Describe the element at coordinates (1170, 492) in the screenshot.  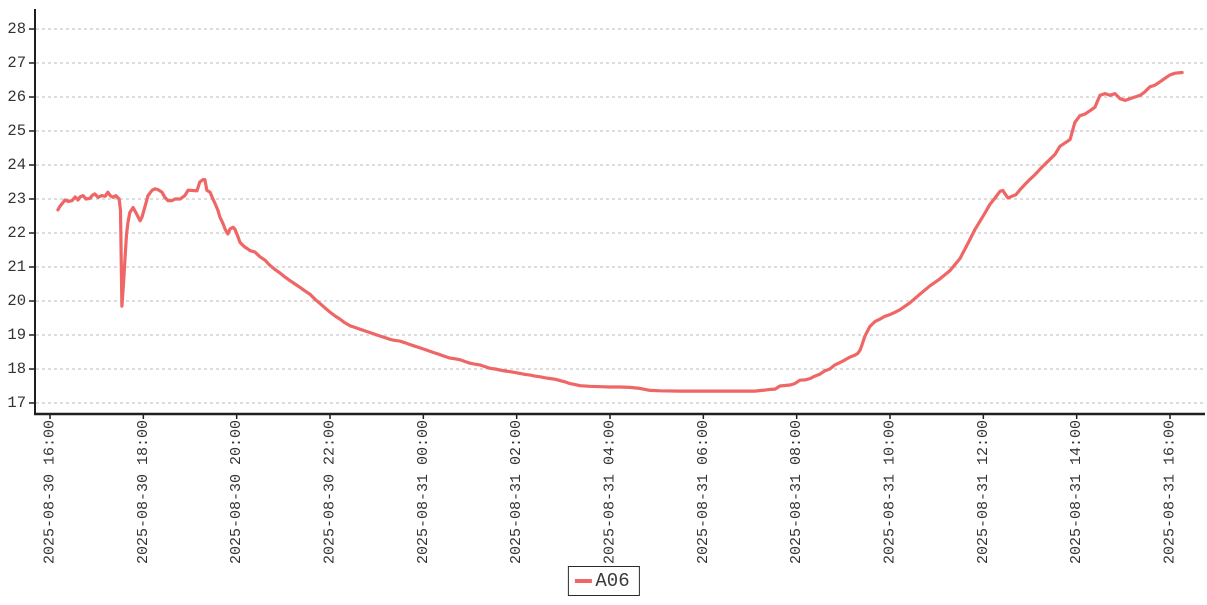
I see `x-axis-label: 2025-08-31 16:00` at that location.